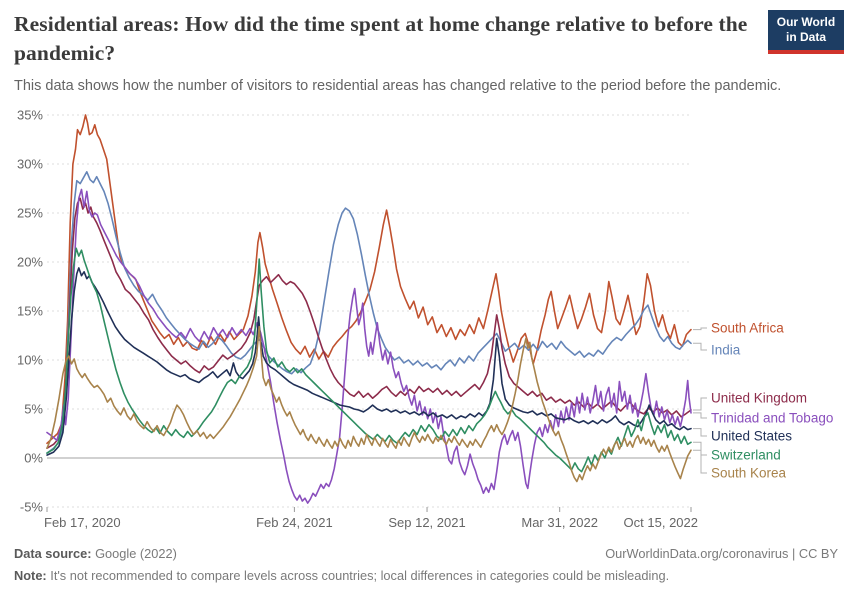 Image resolution: width=850 pixels, height=600 pixels. Describe the element at coordinates (749, 473) in the screenshot. I see `series-label-south-korea: South Korea` at that location.